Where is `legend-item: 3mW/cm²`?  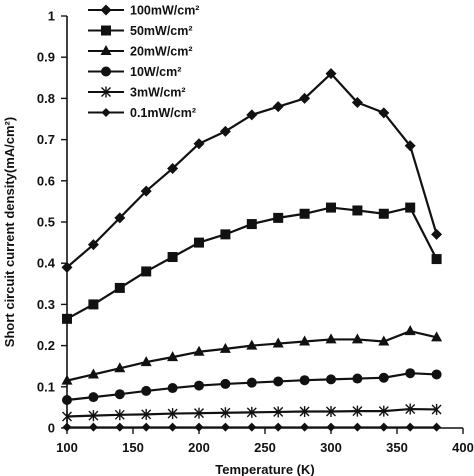
legend-item: 3mW/cm² is located at coordinates (149, 92).